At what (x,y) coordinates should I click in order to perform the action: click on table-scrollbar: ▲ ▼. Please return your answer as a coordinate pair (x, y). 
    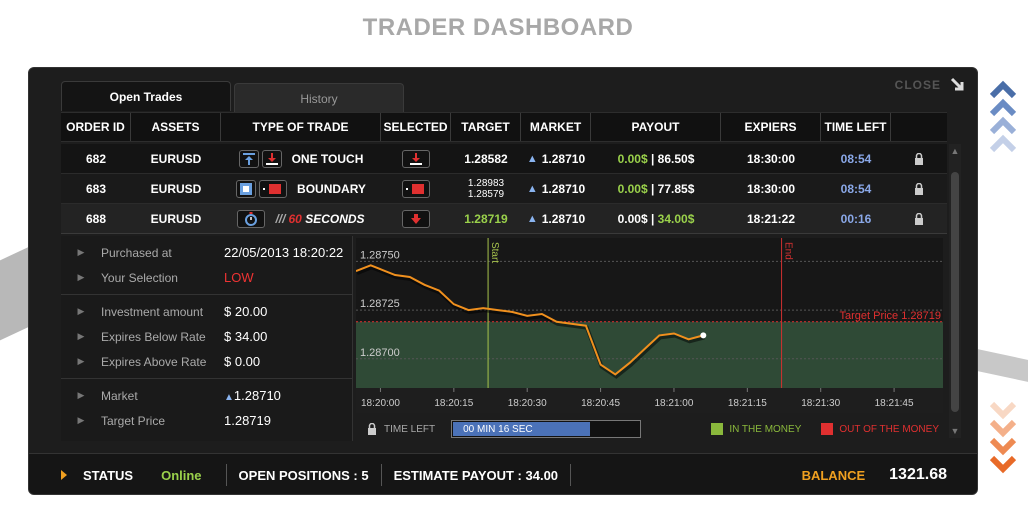
    Looking at the image, I should click on (955, 291).